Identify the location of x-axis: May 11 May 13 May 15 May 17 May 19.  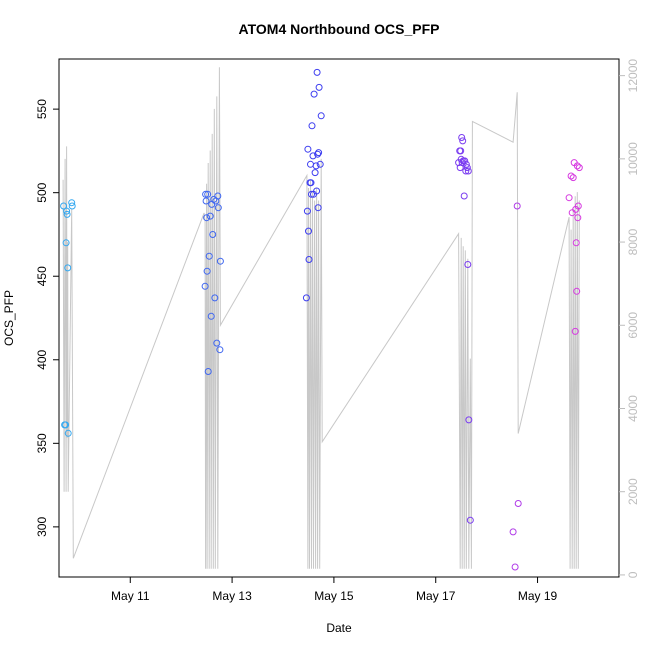
(334, 590).